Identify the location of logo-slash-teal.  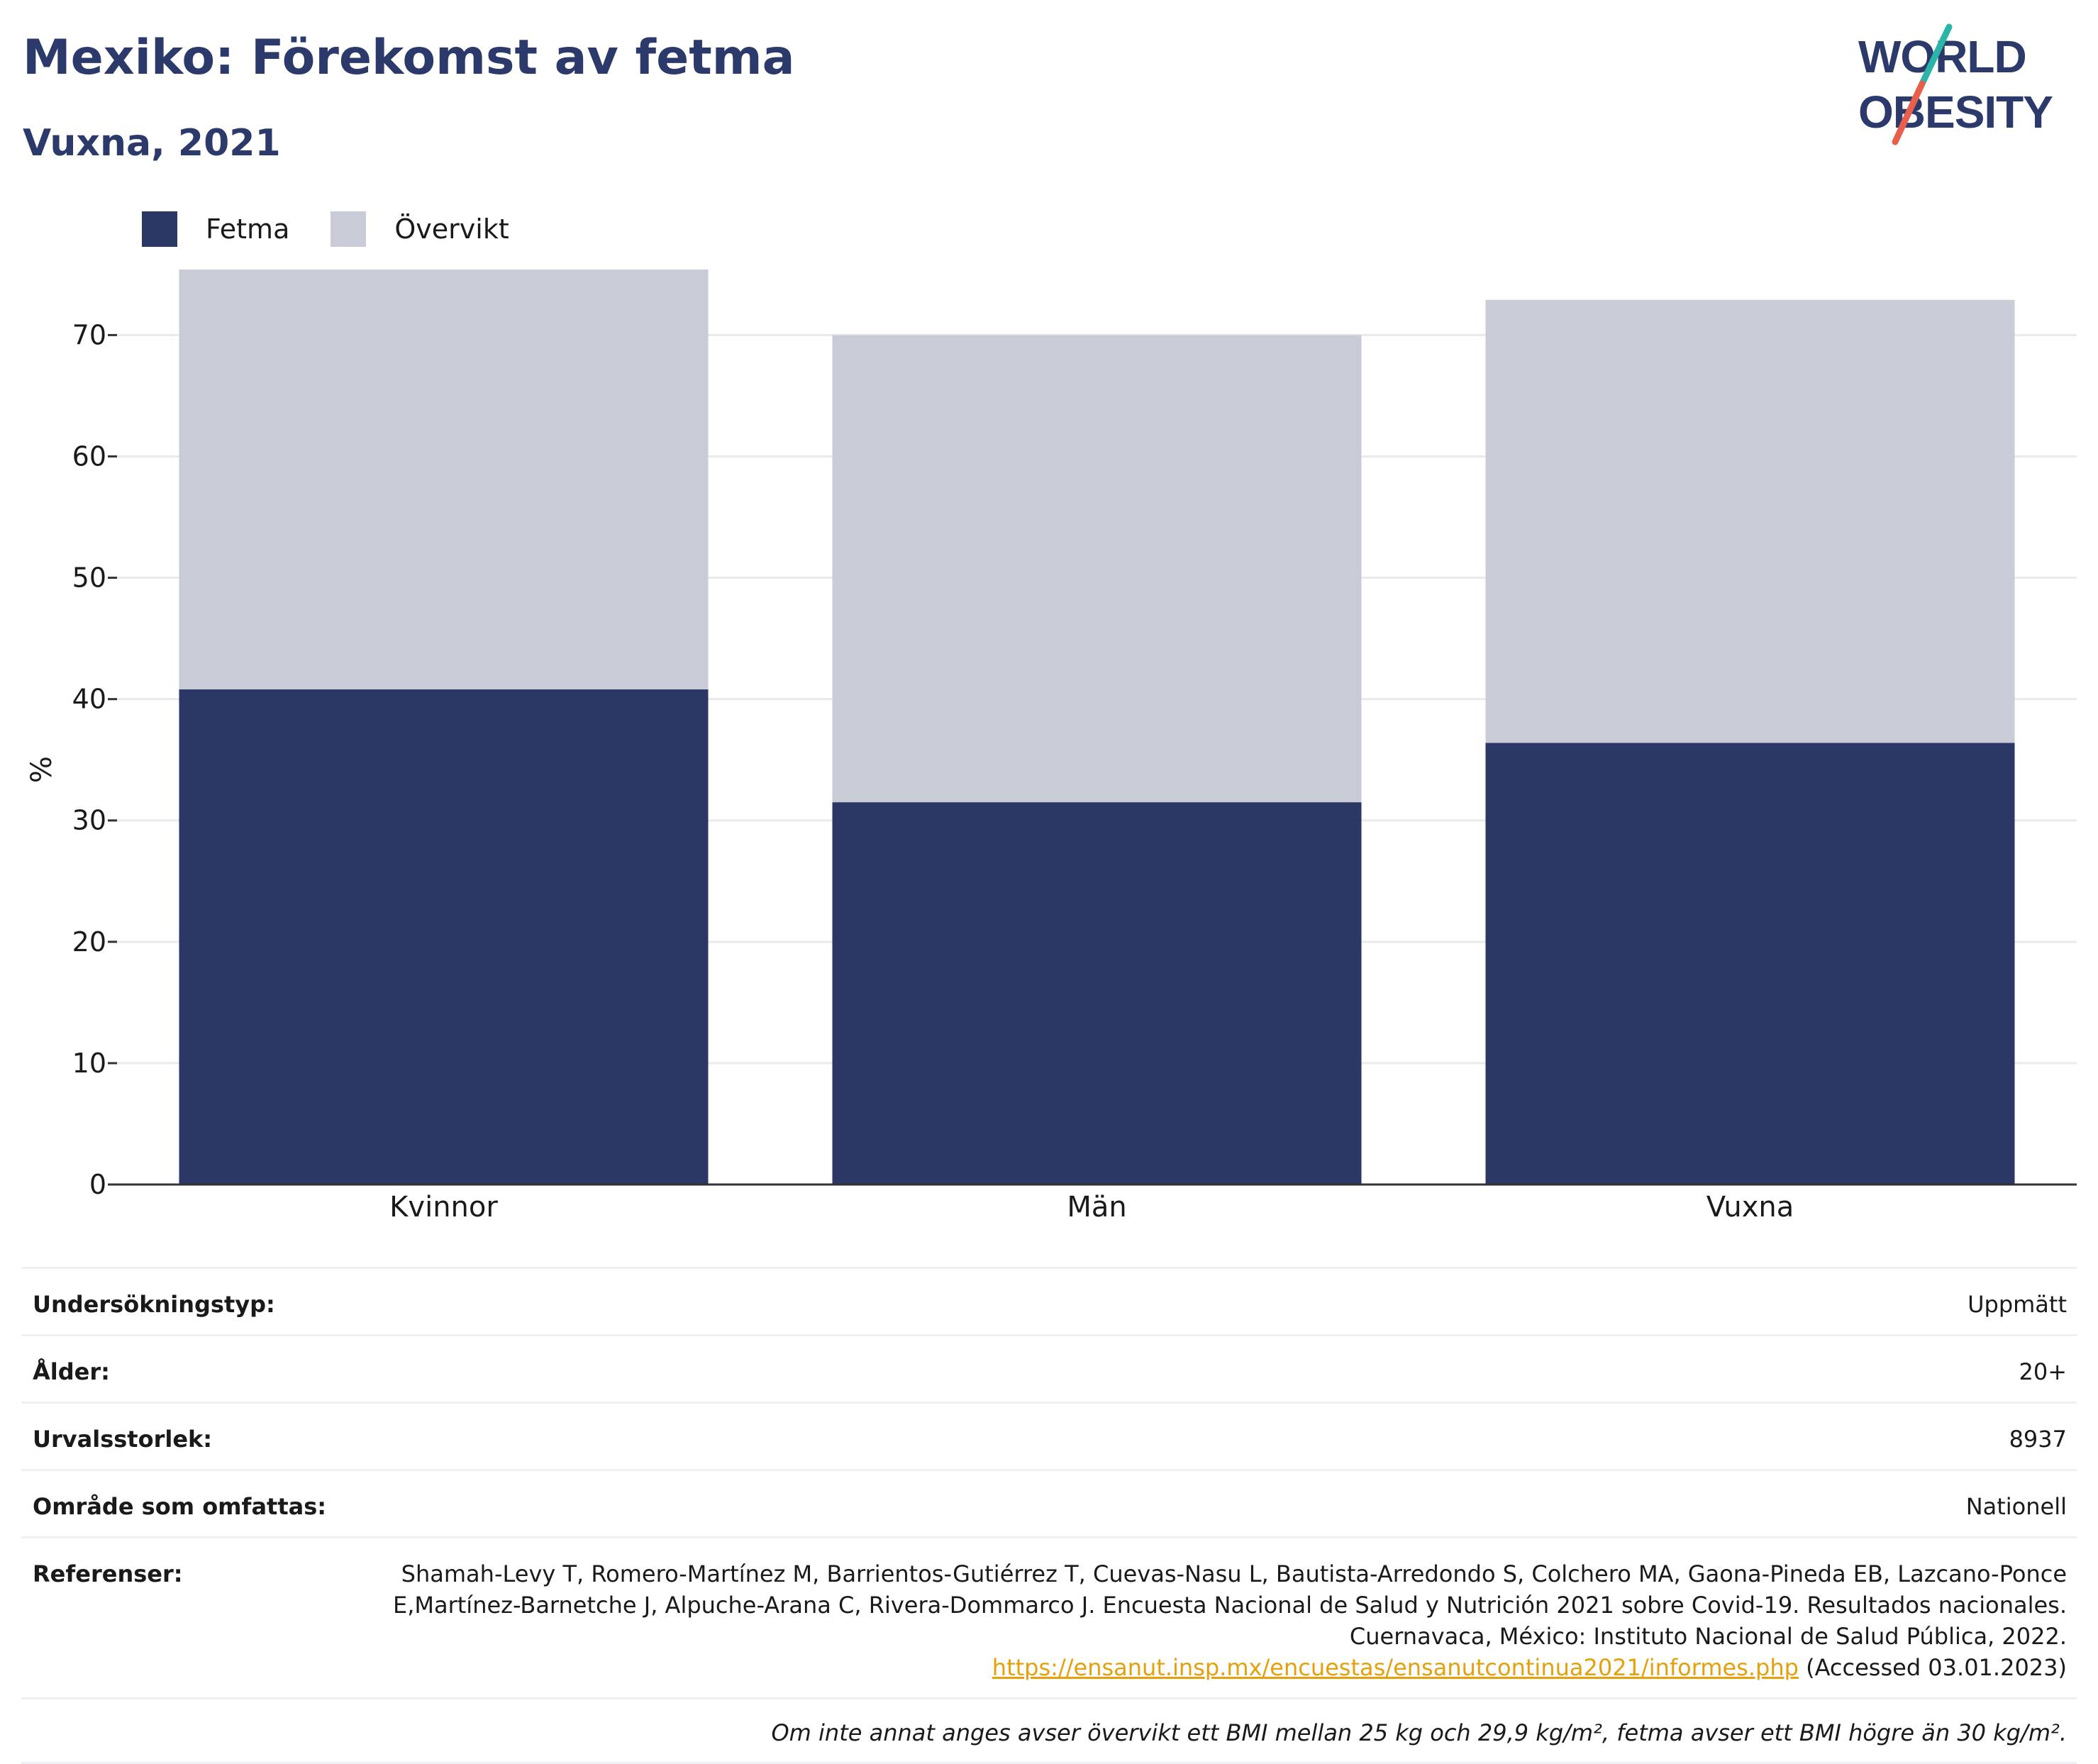
(1936, 55).